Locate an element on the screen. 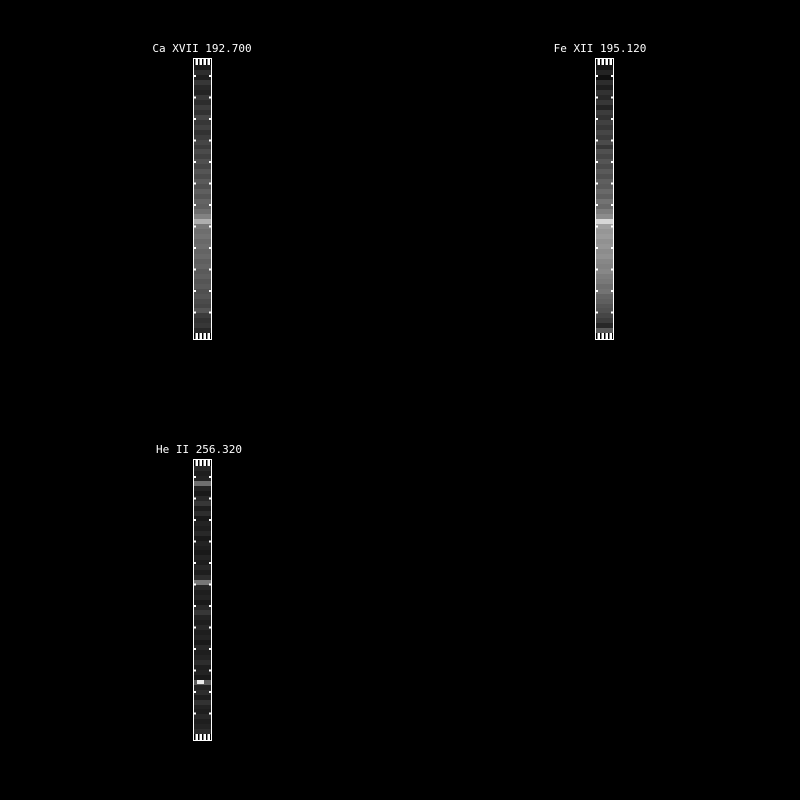 The height and width of the screenshot is (800, 800). spectral-strip-he-ii is located at coordinates (202, 600).